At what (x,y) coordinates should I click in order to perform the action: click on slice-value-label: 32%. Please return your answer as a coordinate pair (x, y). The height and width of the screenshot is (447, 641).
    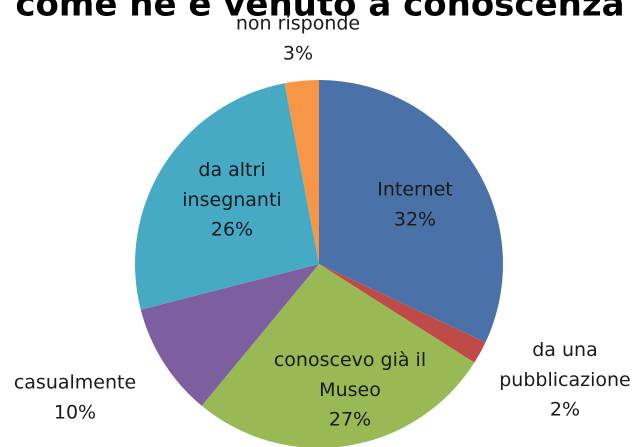
    Looking at the image, I should click on (415, 220).